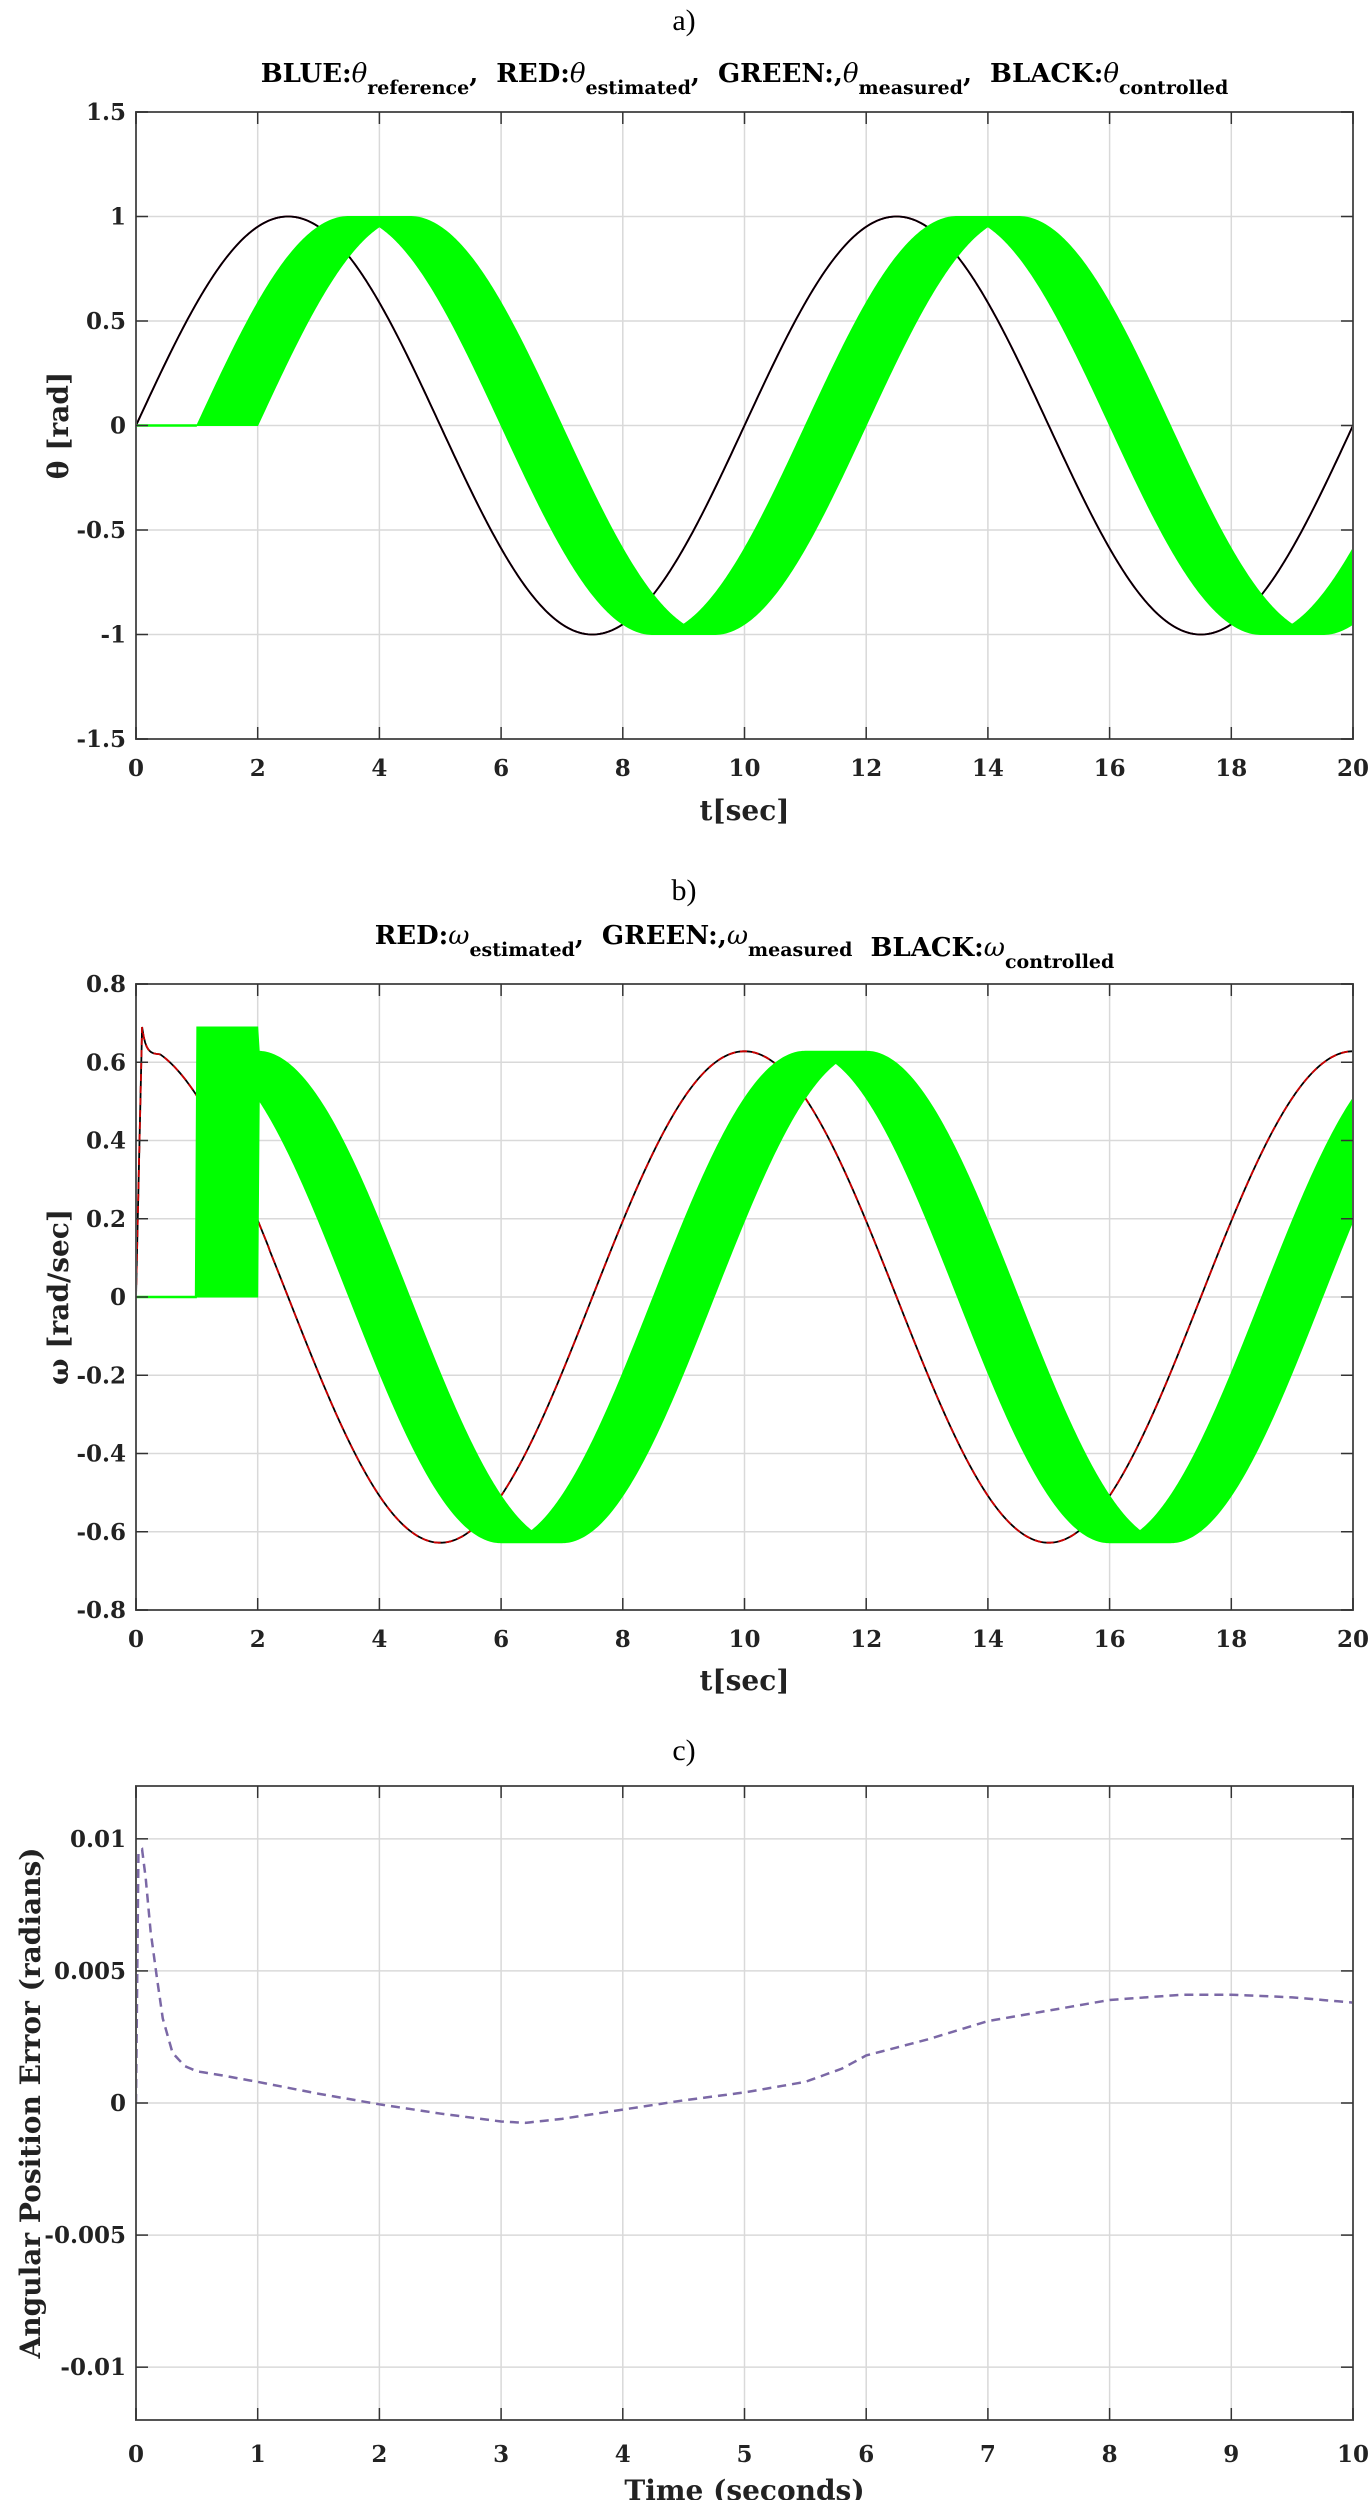  Describe the element at coordinates (106, 112) in the screenshot. I see `y-tick-label: 1.5` at that location.